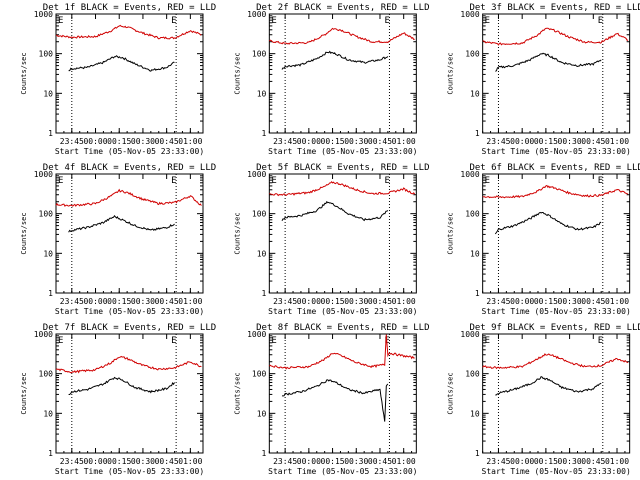  Describe the element at coordinates (554, 168) in the screenshot. I see `chart-title: Det 6f BLACK = Events, RED = LLD` at that location.